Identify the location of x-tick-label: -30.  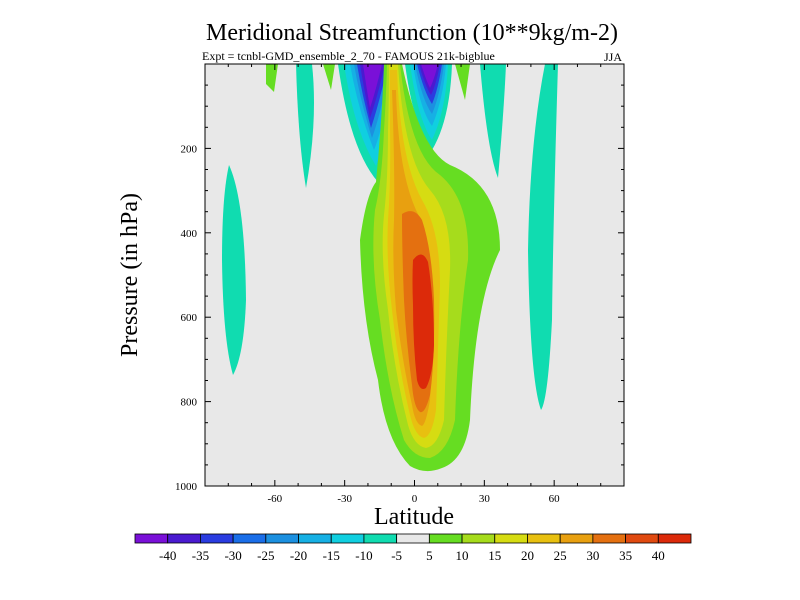
(344, 499).